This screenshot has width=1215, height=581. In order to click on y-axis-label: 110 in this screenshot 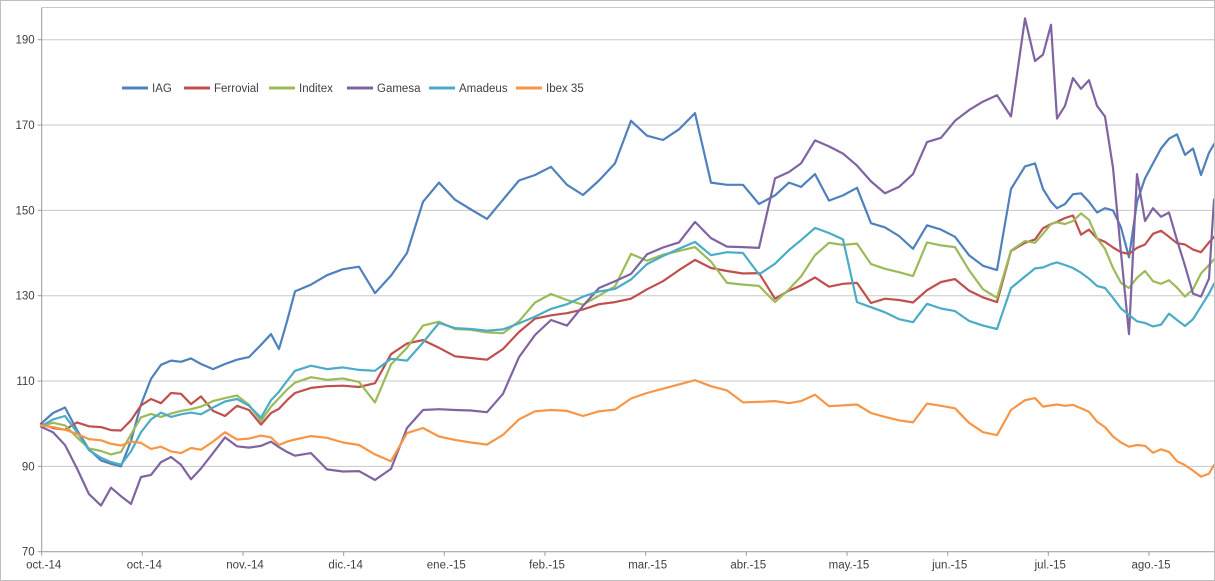, I will do `click(25, 382)`.